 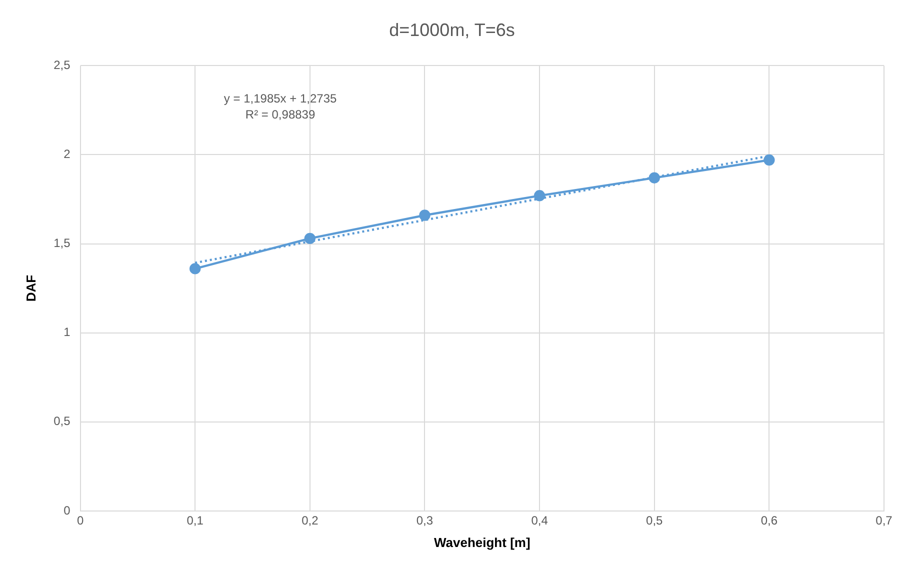 What do you see at coordinates (62, 243) in the screenshot?
I see `y-tick-label: 1,5` at bounding box center [62, 243].